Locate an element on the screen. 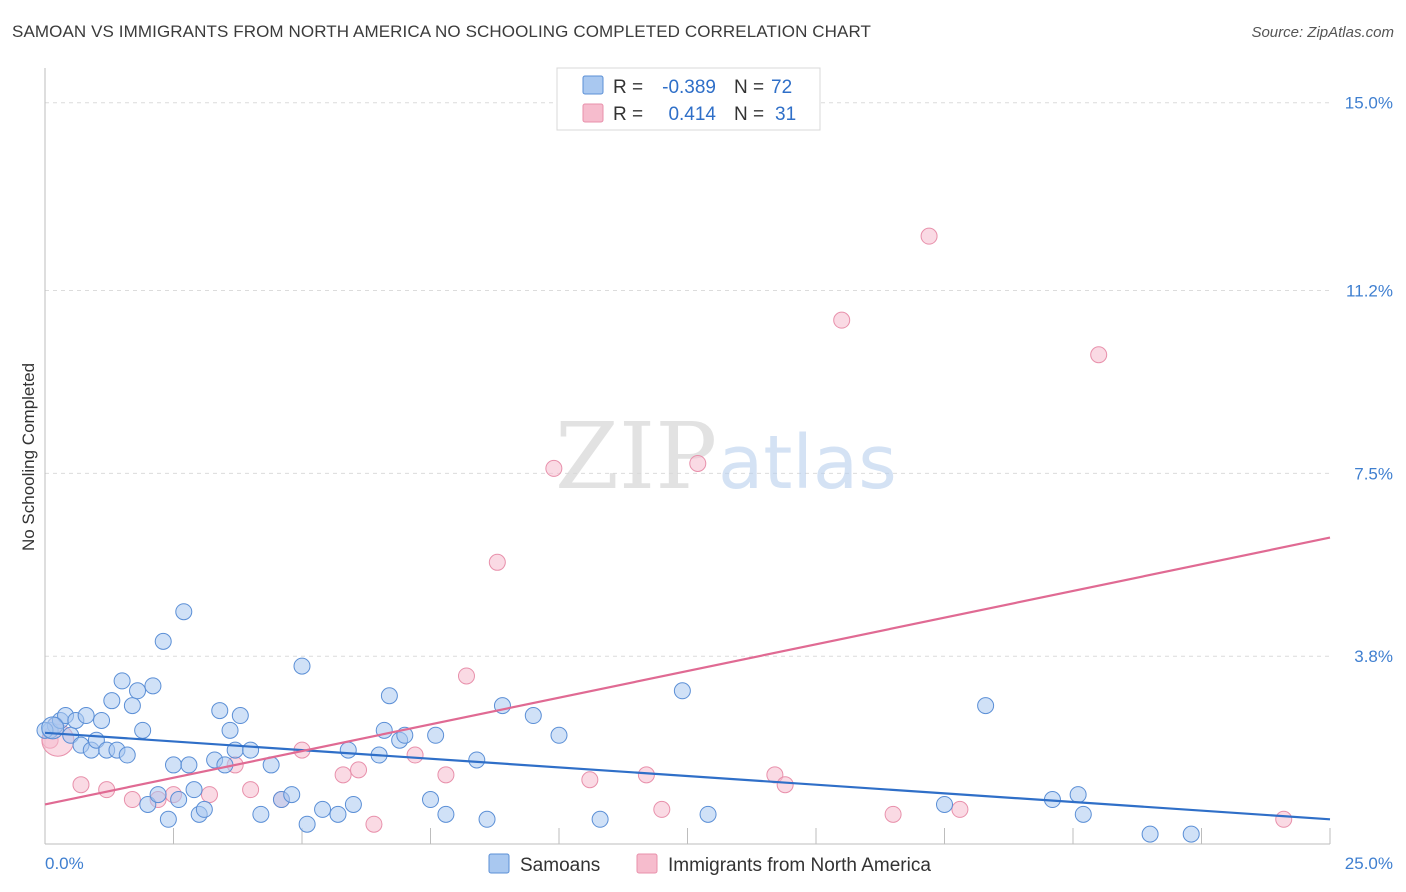 This screenshot has height=892, width=1406. legend-bottom-swatch-immigrants is located at coordinates (647, 863).